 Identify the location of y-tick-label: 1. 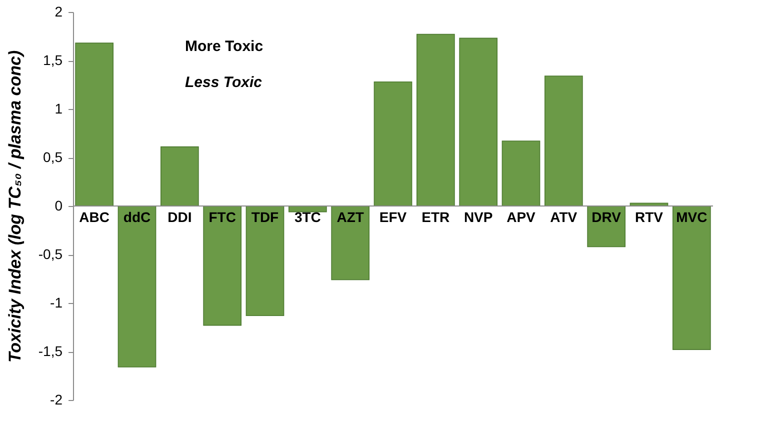
(58, 108).